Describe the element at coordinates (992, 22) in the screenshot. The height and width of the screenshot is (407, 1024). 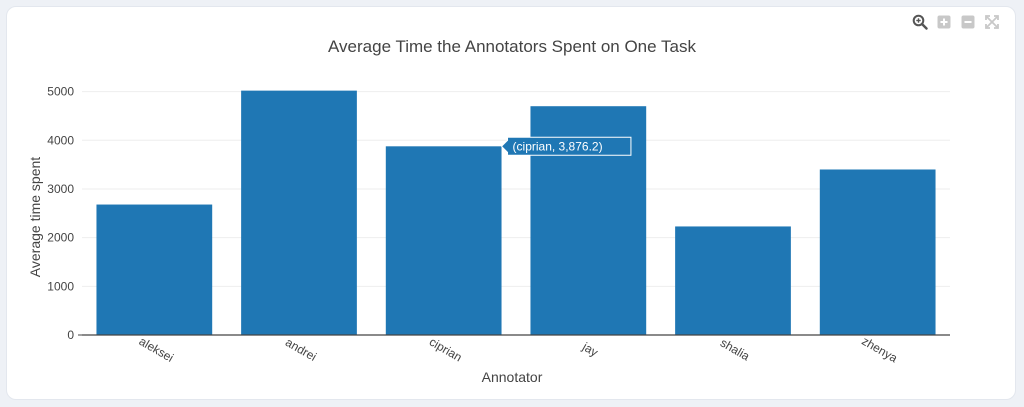
I see `autoscale-icon` at that location.